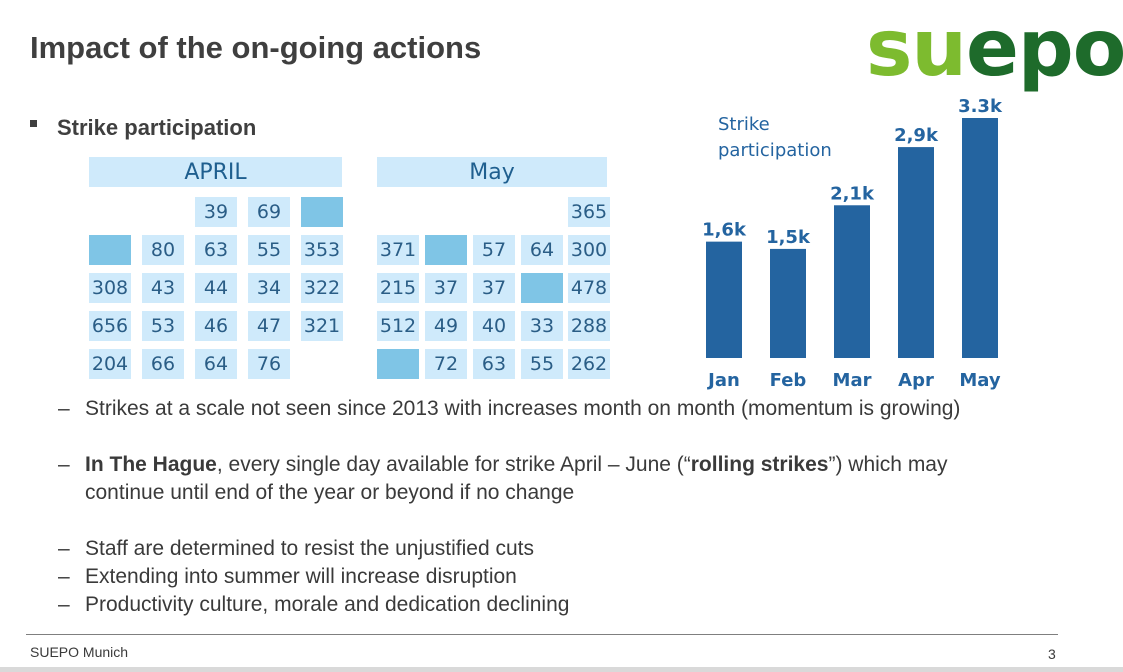 Image resolution: width=1123 pixels, height=672 pixels. What do you see at coordinates (852, 193) in the screenshot?
I see `data-label: 2,1k` at bounding box center [852, 193].